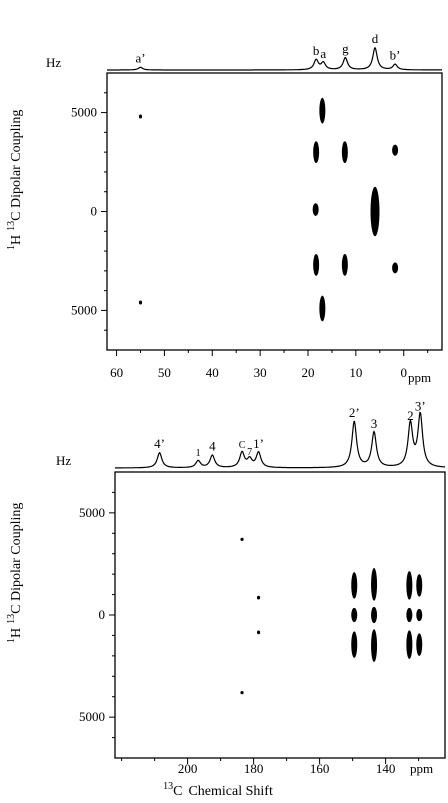  I want to click on peak-label: C, so click(242, 445).